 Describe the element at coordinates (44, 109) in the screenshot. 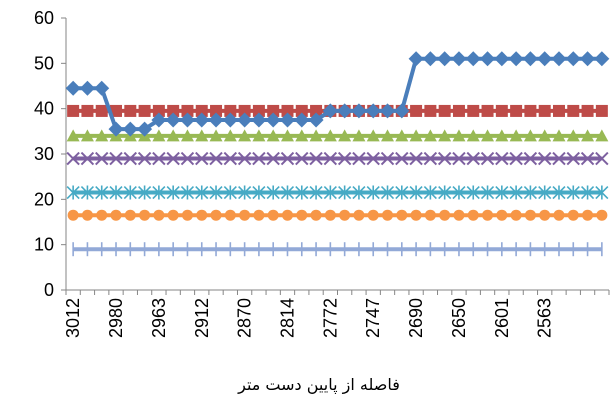

I see `y-tick-label: 40` at that location.